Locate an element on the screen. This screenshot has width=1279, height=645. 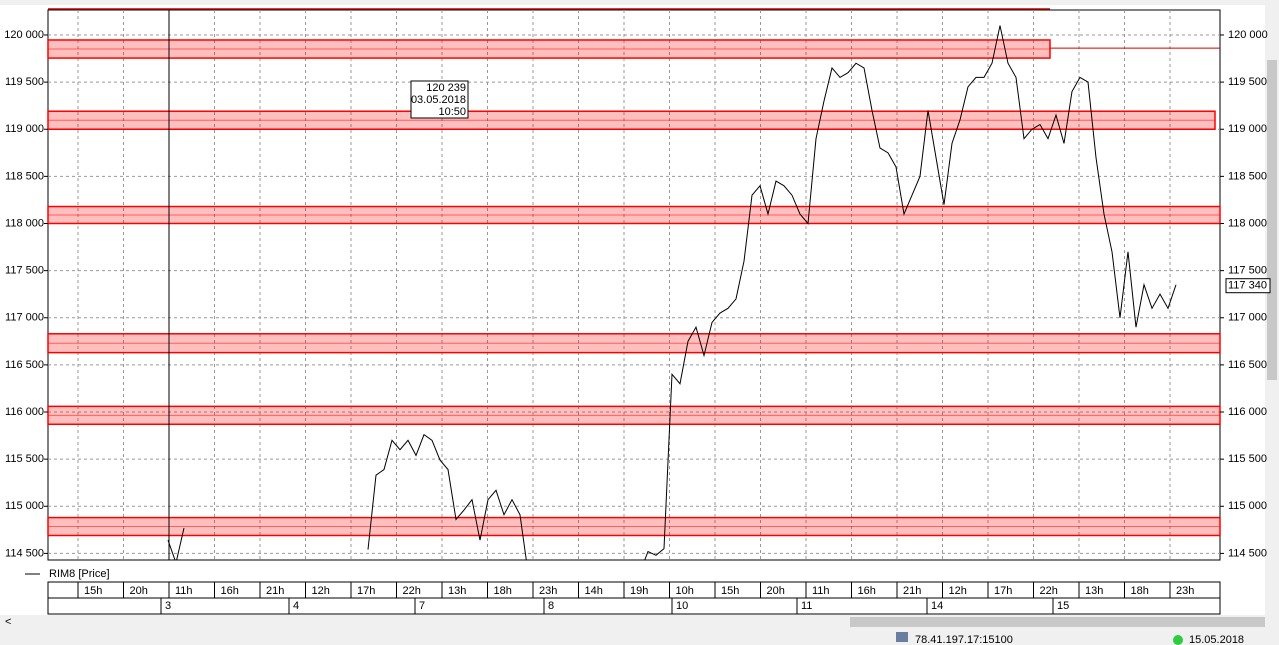
last-price-label: 117 340 is located at coordinates (1247, 286).